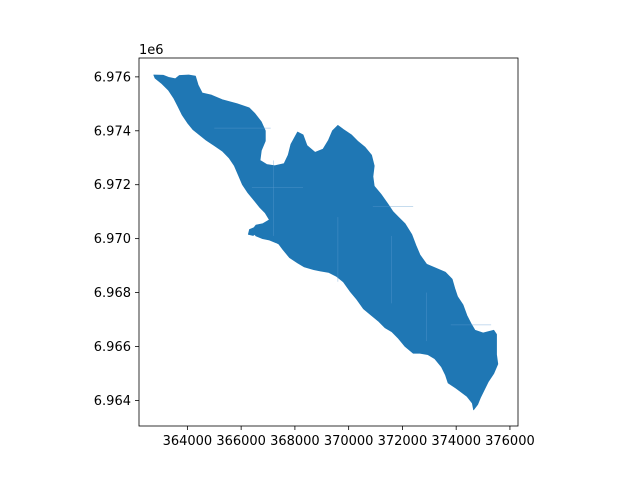 This screenshot has width=640, height=480. Describe the element at coordinates (112, 77) in the screenshot. I see `y-tick-label: 6.976` at that location.